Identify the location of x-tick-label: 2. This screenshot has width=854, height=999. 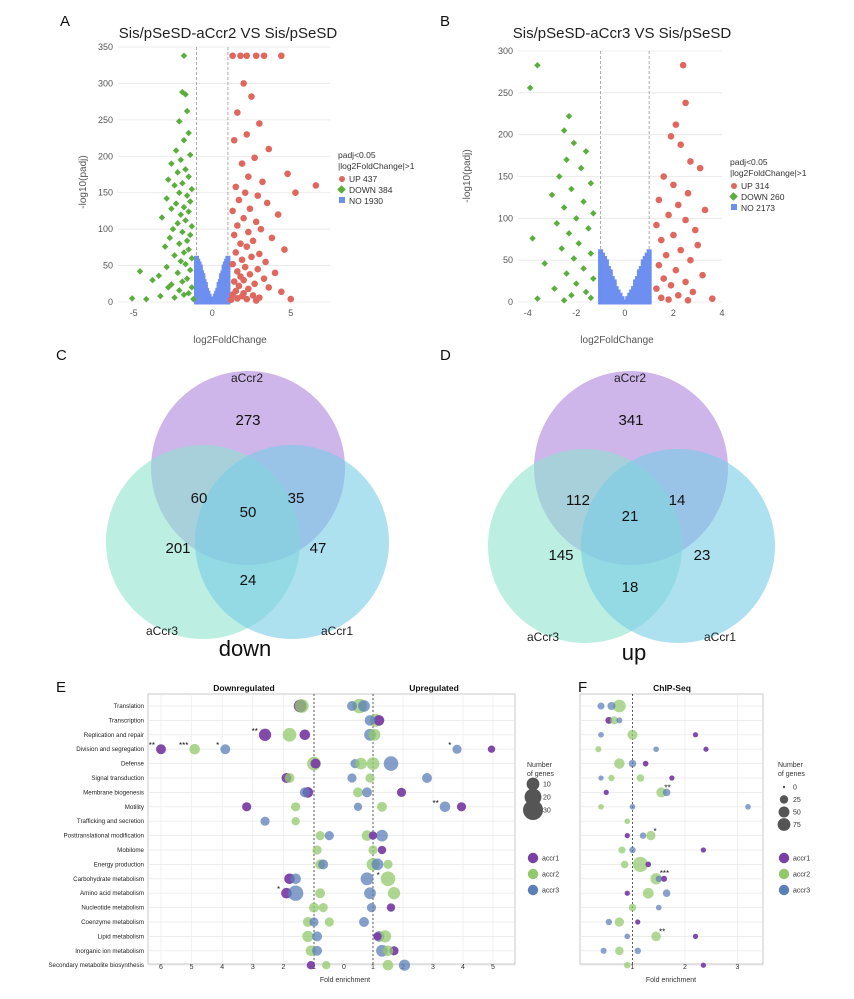
(283, 967).